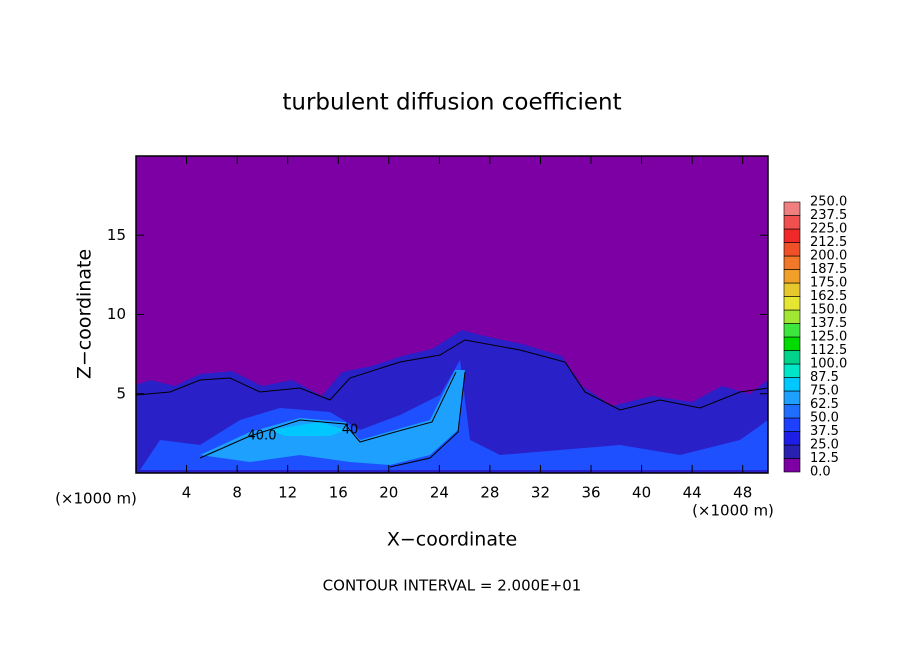 This screenshot has width=904, height=654. I want to click on colorbar-label: 137.5, so click(828, 323).